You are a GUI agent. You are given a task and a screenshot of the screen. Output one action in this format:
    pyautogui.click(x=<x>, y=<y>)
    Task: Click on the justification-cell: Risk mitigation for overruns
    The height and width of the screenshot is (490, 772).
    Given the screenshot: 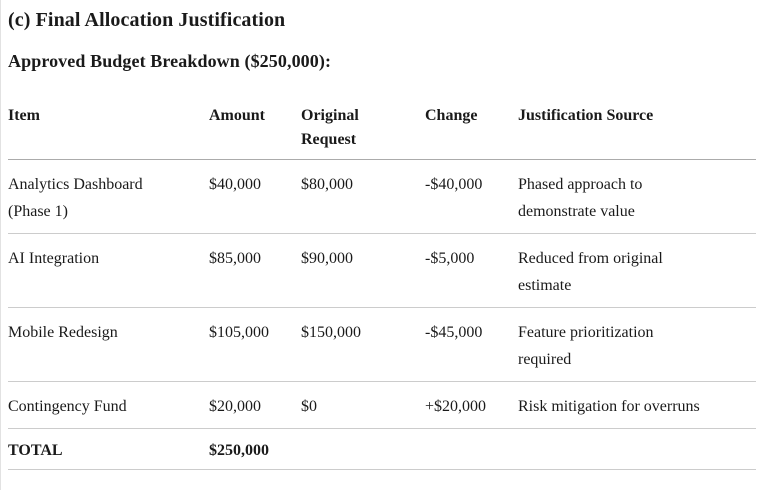 What is the action you would take?
    pyautogui.click(x=637, y=405)
    